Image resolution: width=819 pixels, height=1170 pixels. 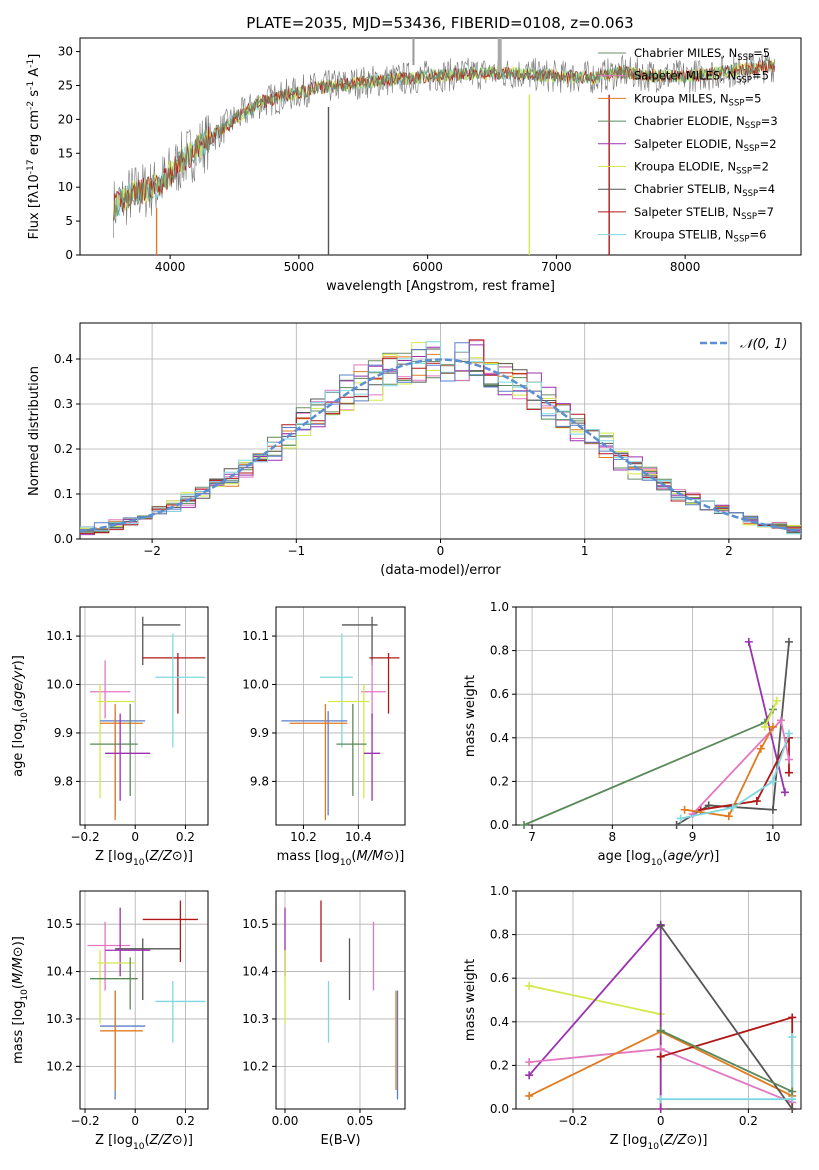 I want to click on weight-vs-age-ylabel: mass weight, so click(x=470, y=716).